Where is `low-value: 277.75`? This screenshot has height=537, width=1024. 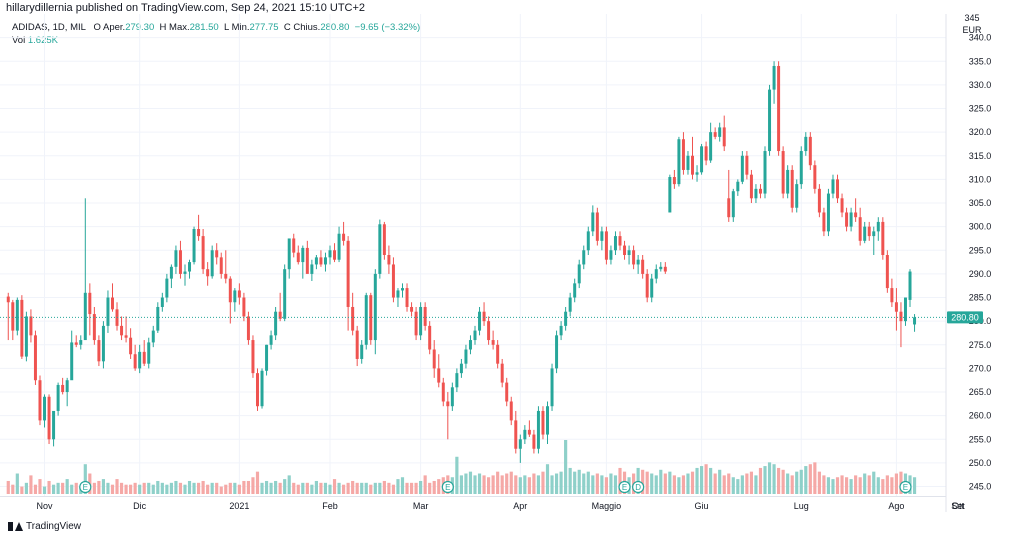
low-value: 277.75 is located at coordinates (264, 27).